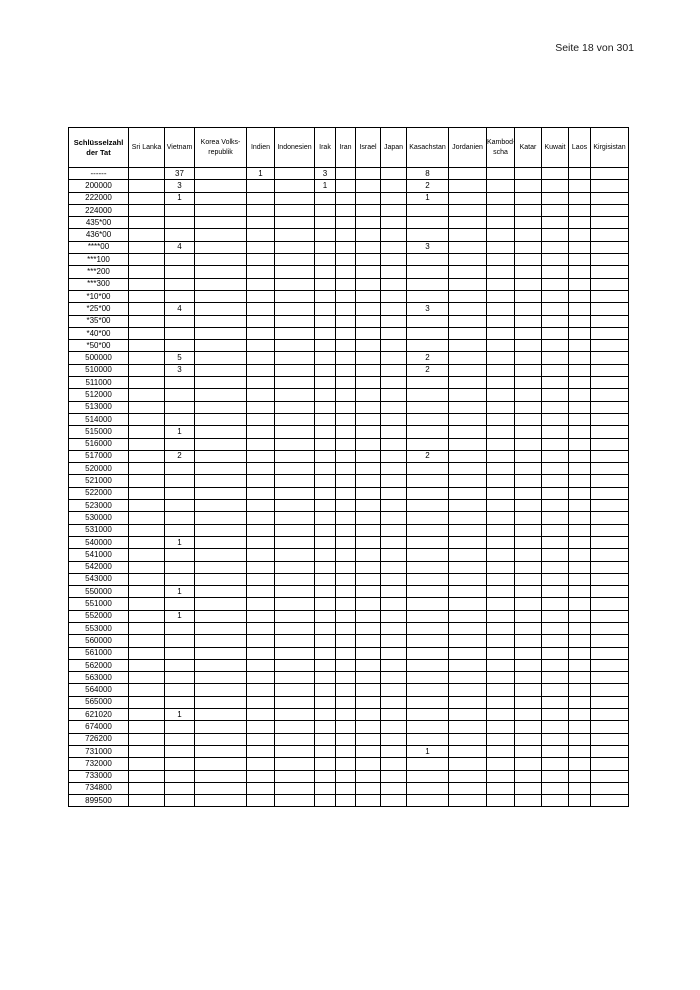 Image resolution: width=700 pixels, height=990 pixels. Describe the element at coordinates (348, 333) in the screenshot. I see `table-row: *40*00` at that location.